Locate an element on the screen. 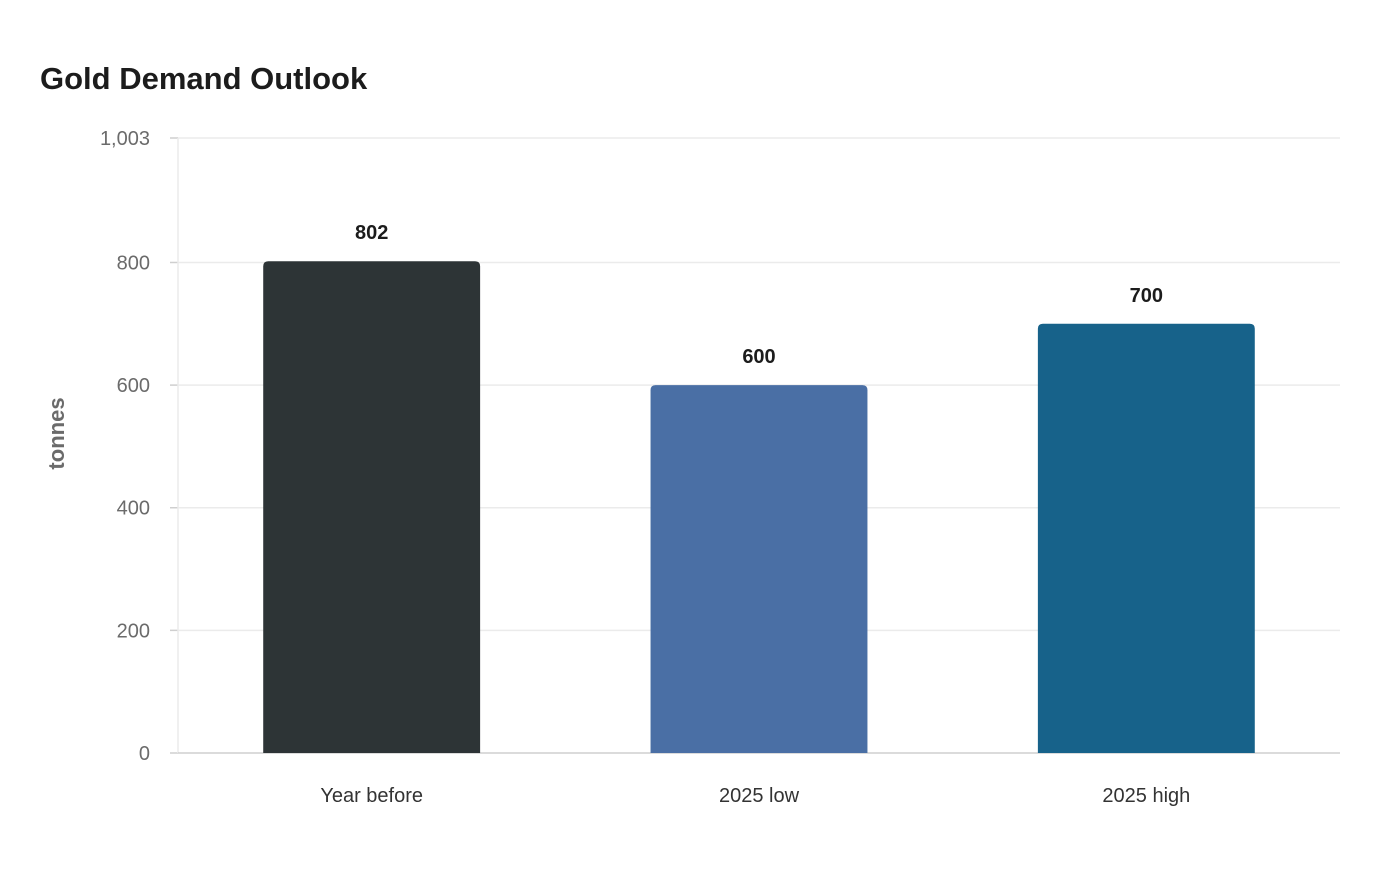  y-tick-label: 600 is located at coordinates (133, 386).